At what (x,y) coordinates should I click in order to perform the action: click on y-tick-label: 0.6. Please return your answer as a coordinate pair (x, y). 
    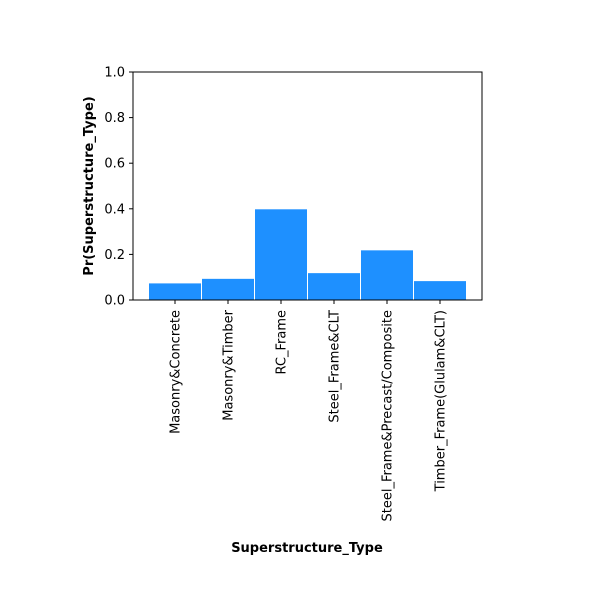
    Looking at the image, I should click on (114, 164).